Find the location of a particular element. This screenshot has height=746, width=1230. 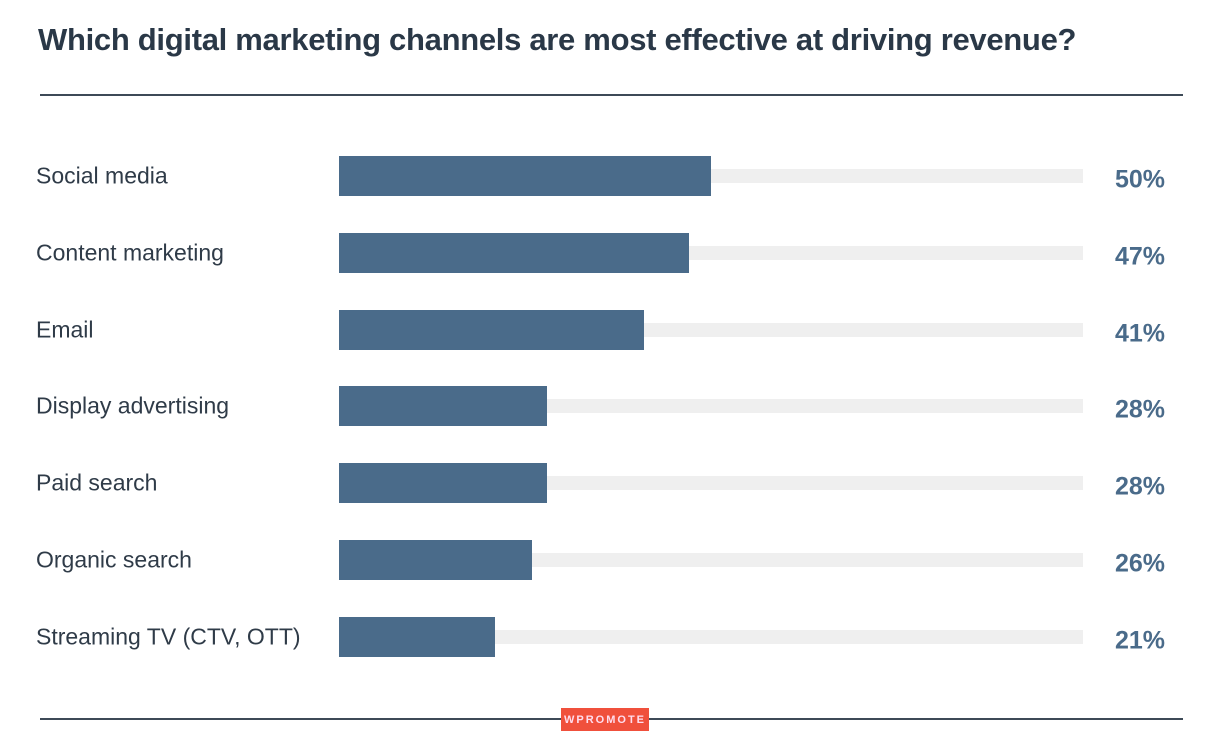

value-label: 21% is located at coordinates (1140, 640).